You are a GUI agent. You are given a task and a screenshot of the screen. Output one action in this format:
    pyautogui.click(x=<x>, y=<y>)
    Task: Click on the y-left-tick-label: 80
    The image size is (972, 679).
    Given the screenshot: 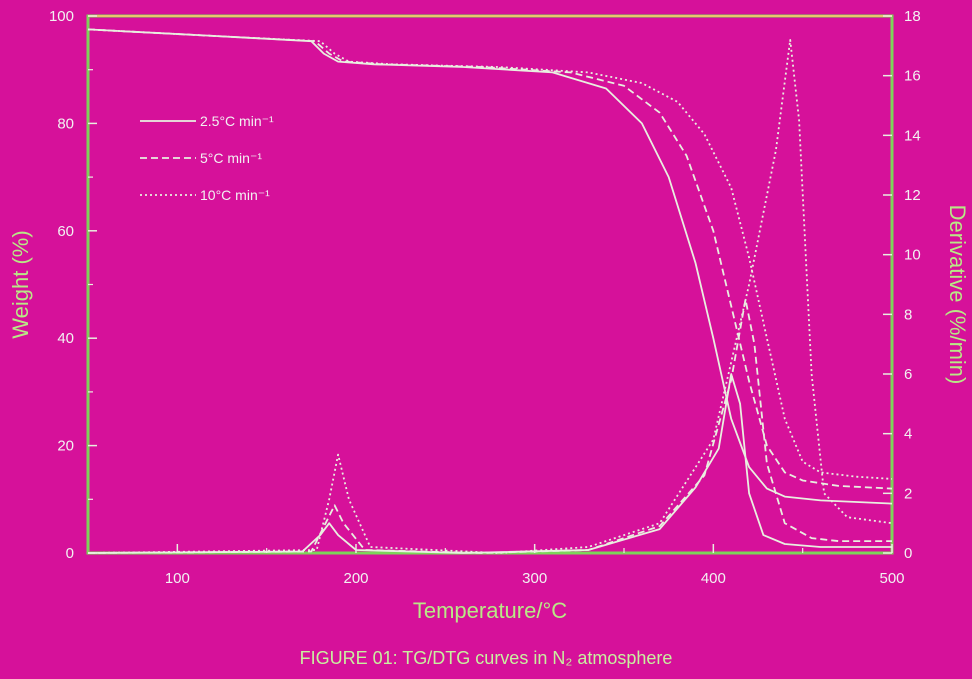 What is the action you would take?
    pyautogui.click(x=65, y=123)
    